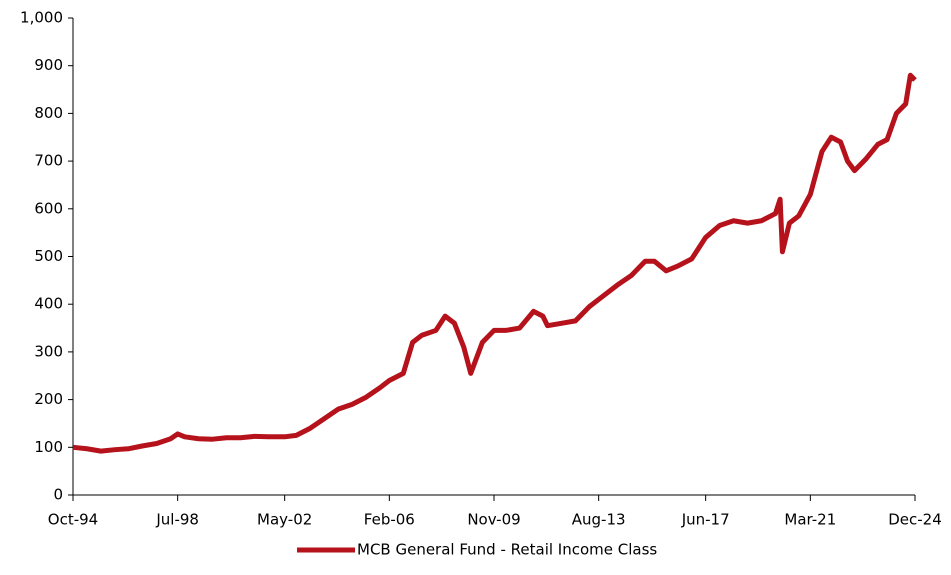 Image resolution: width=951 pixels, height=575 pixels. I want to click on x-tick-label: Mar-21, so click(810, 520).